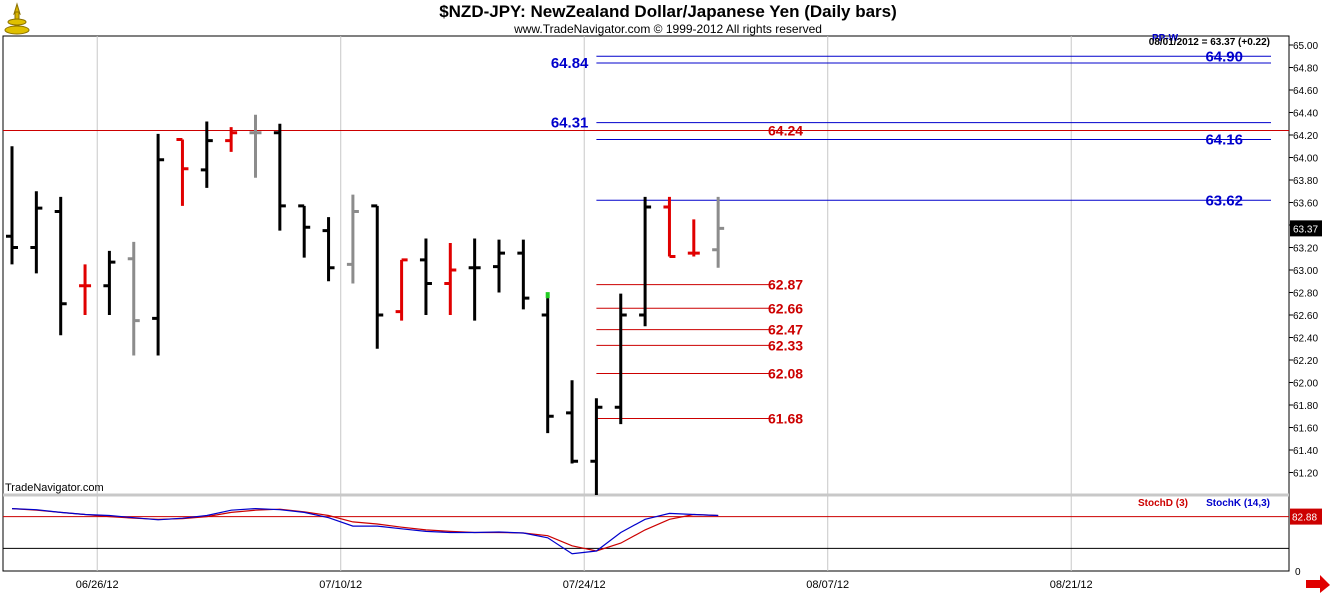  What do you see at coordinates (1165, 38) in the screenshot?
I see `pp-label: PP-W` at bounding box center [1165, 38].